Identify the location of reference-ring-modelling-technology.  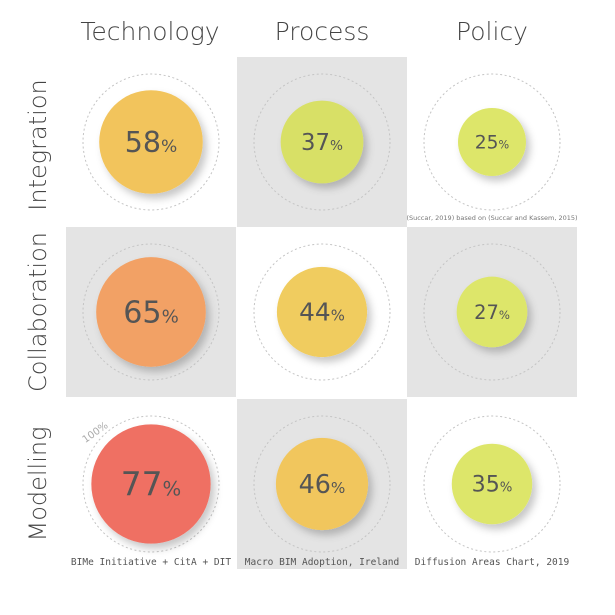
(151, 484).